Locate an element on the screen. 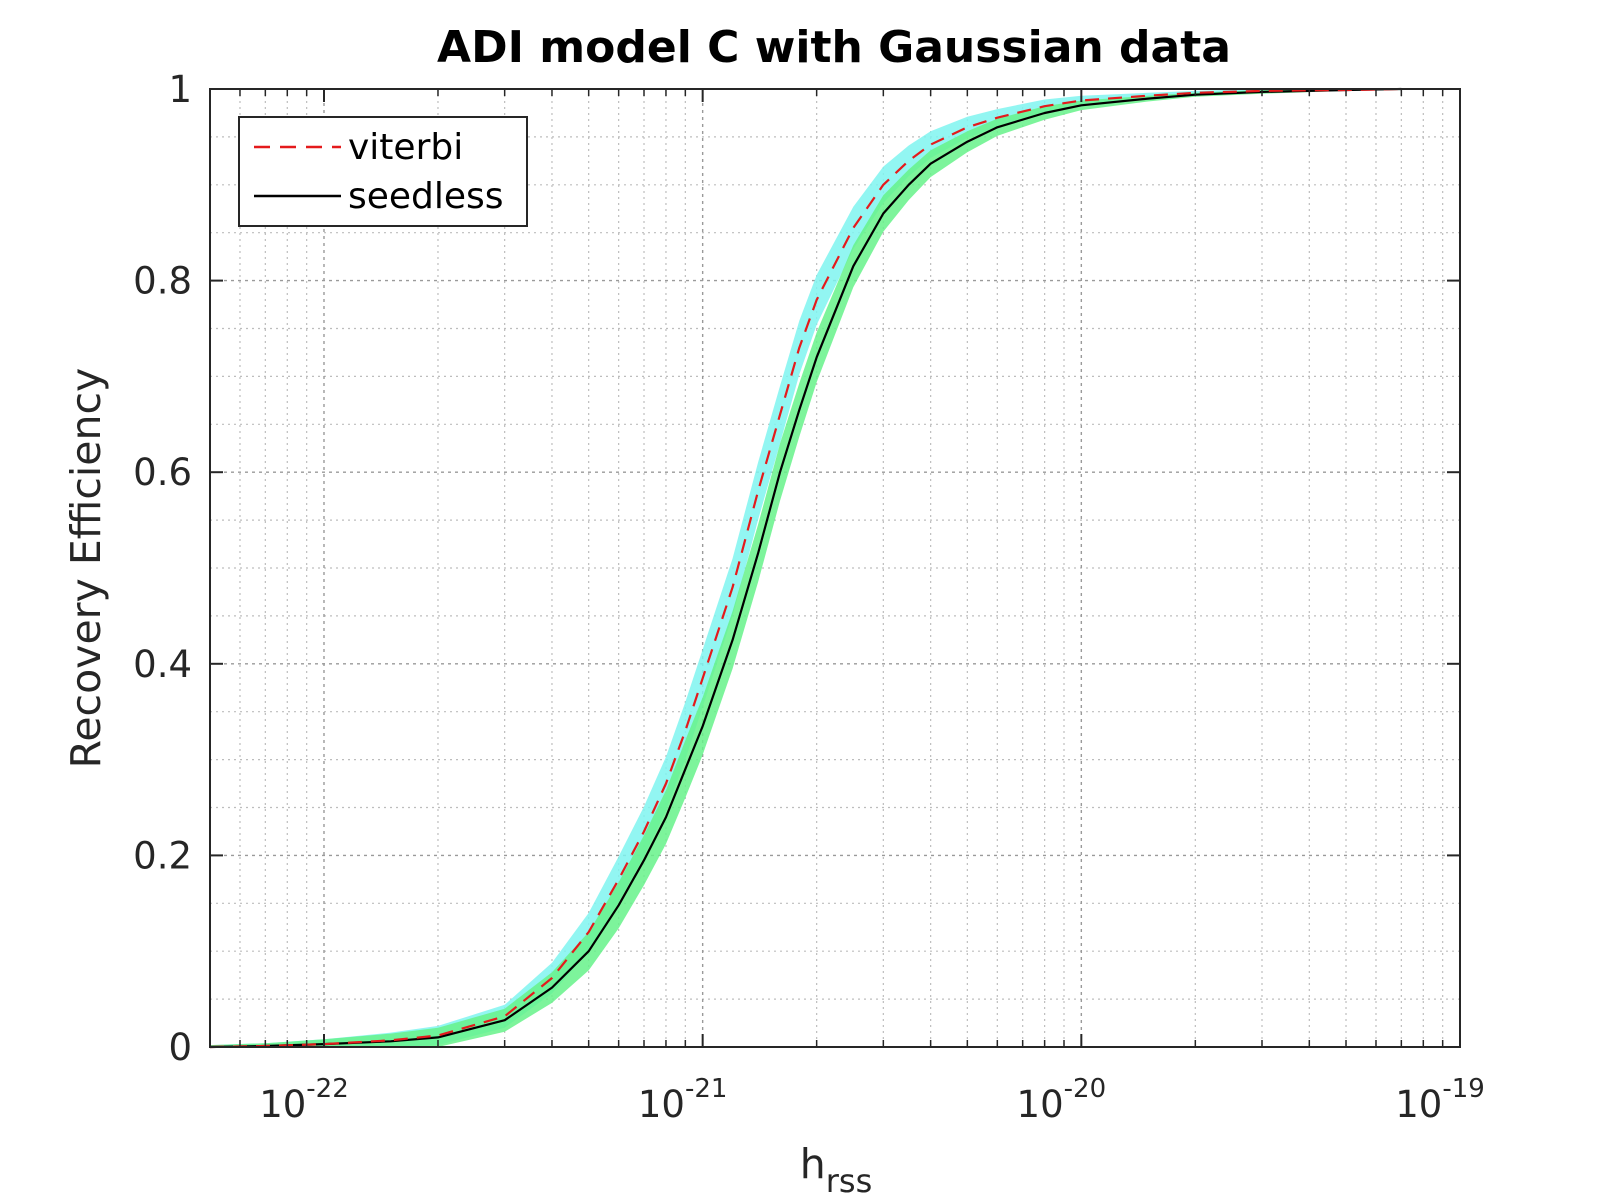 Image resolution: width=1600 pixels, height=1200 pixels. x-axis-label-subscript: rss is located at coordinates (849, 1181).